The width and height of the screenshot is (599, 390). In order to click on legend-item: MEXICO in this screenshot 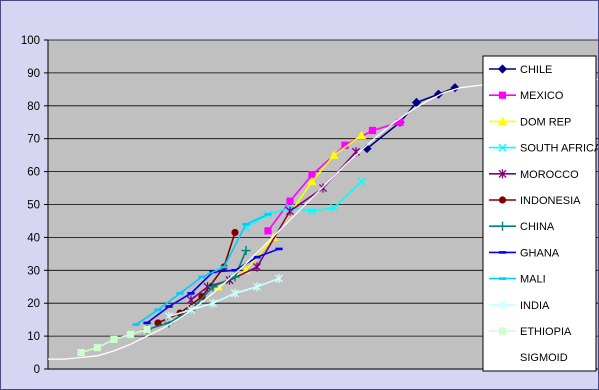, I will do `click(526, 96)`.